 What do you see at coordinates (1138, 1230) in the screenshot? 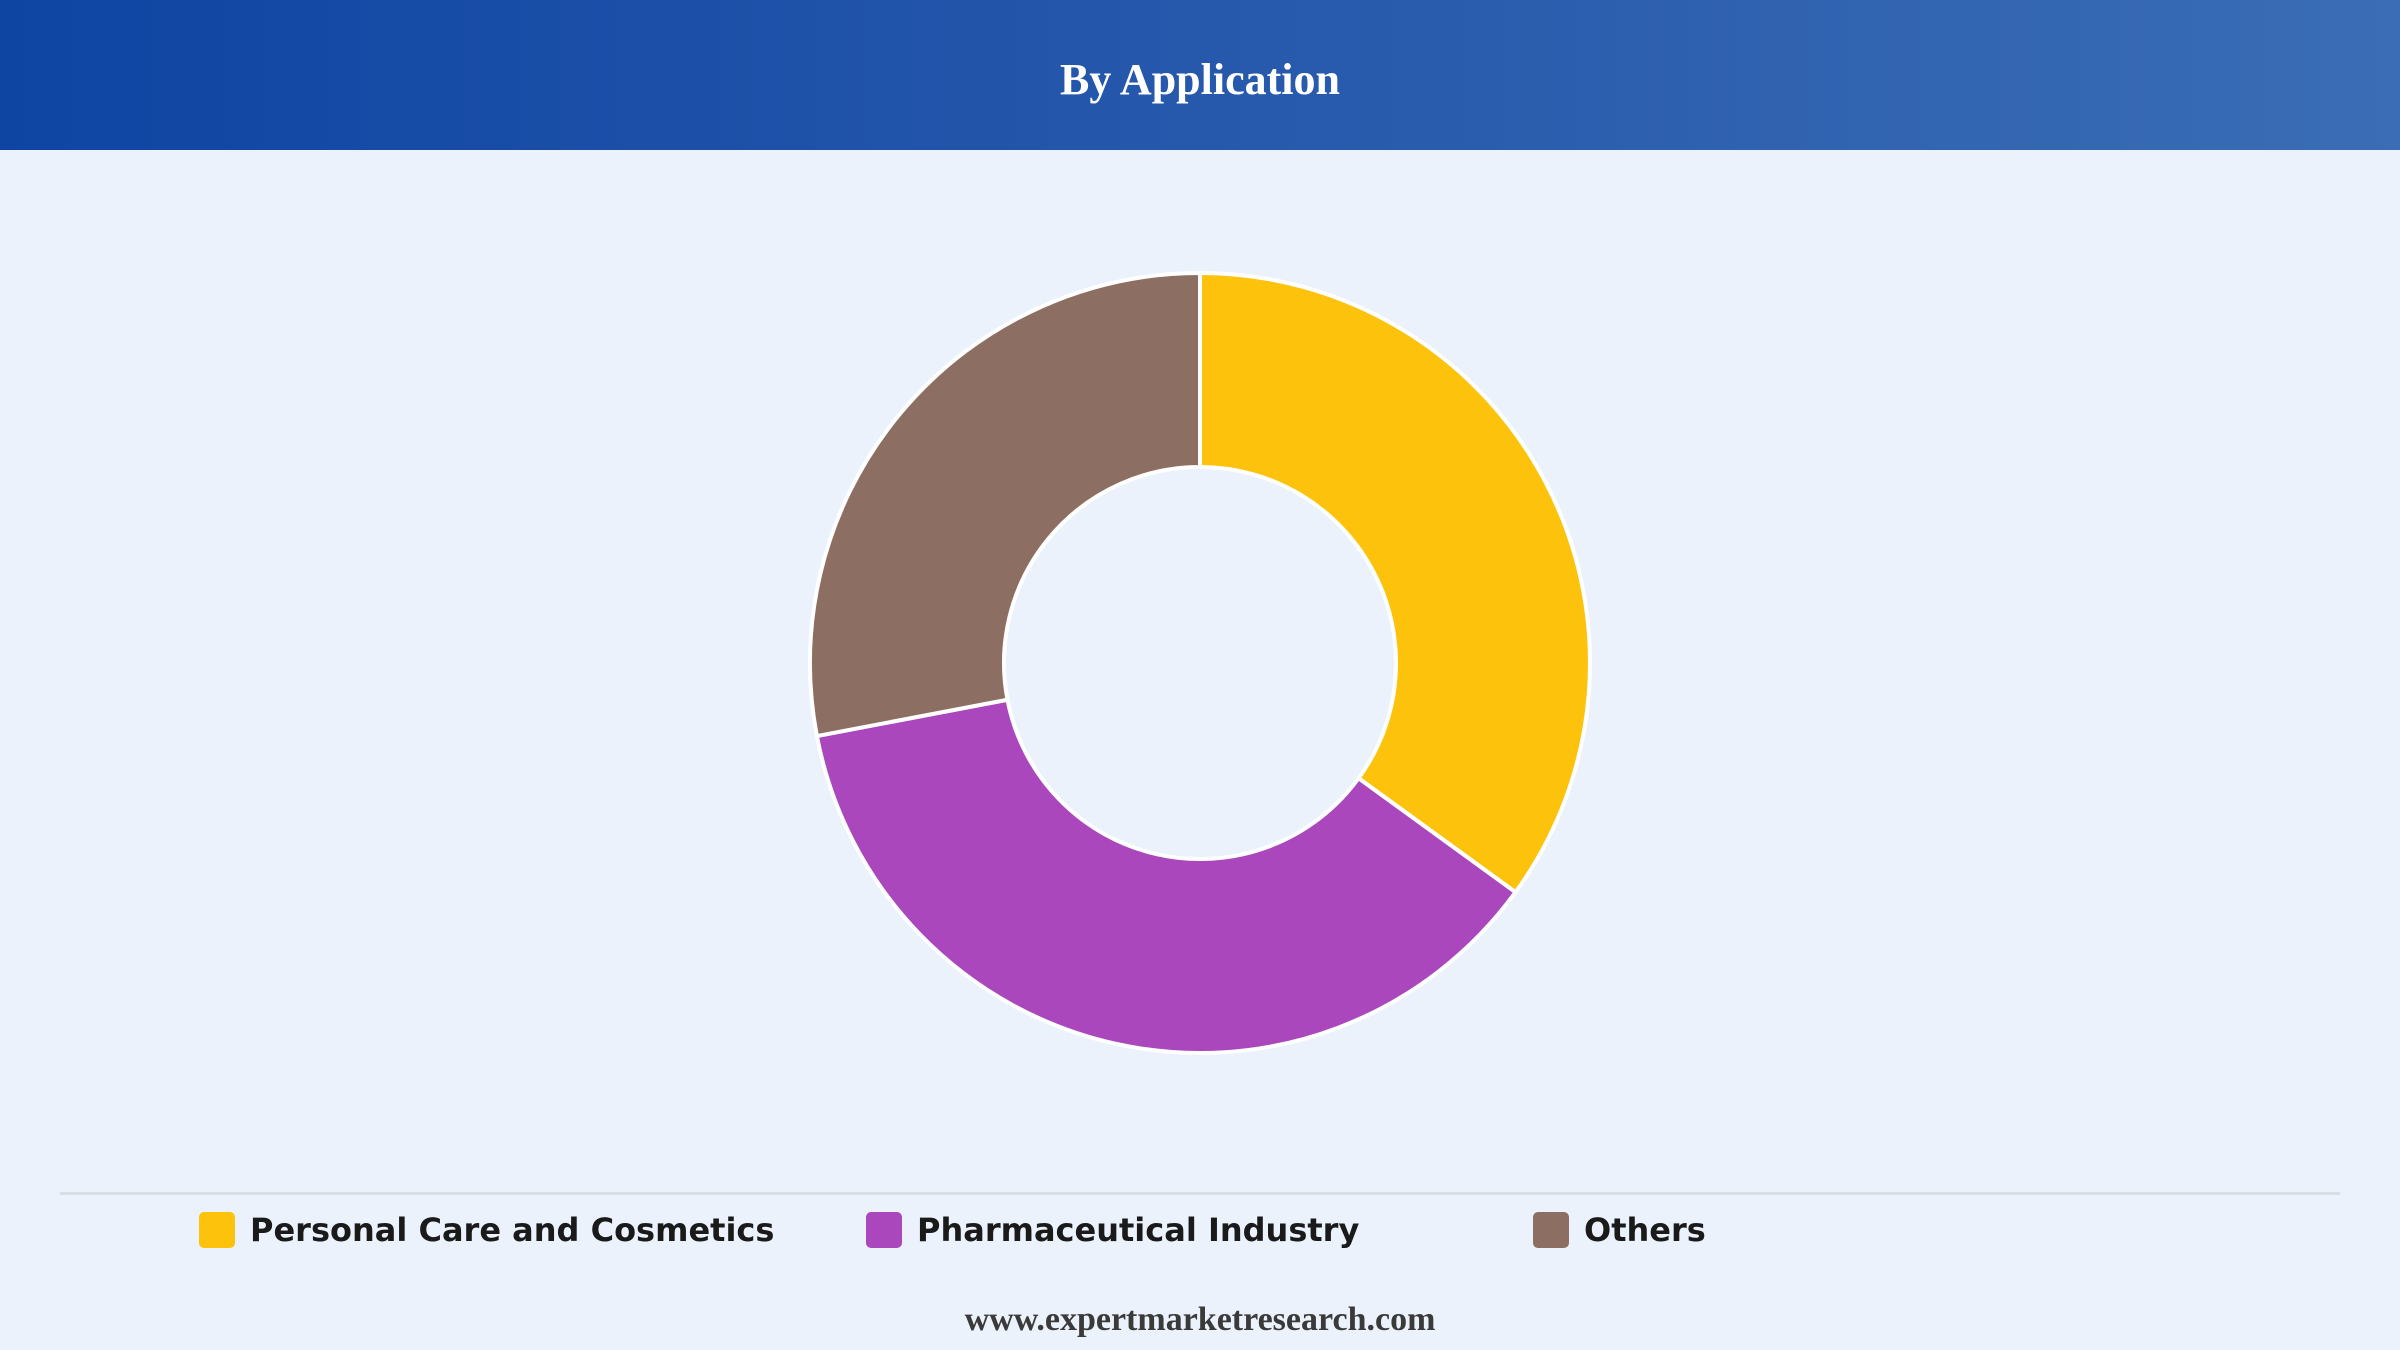
I see `legend-label-pharmaceutical: Pharmaceutical Industry` at bounding box center [1138, 1230].